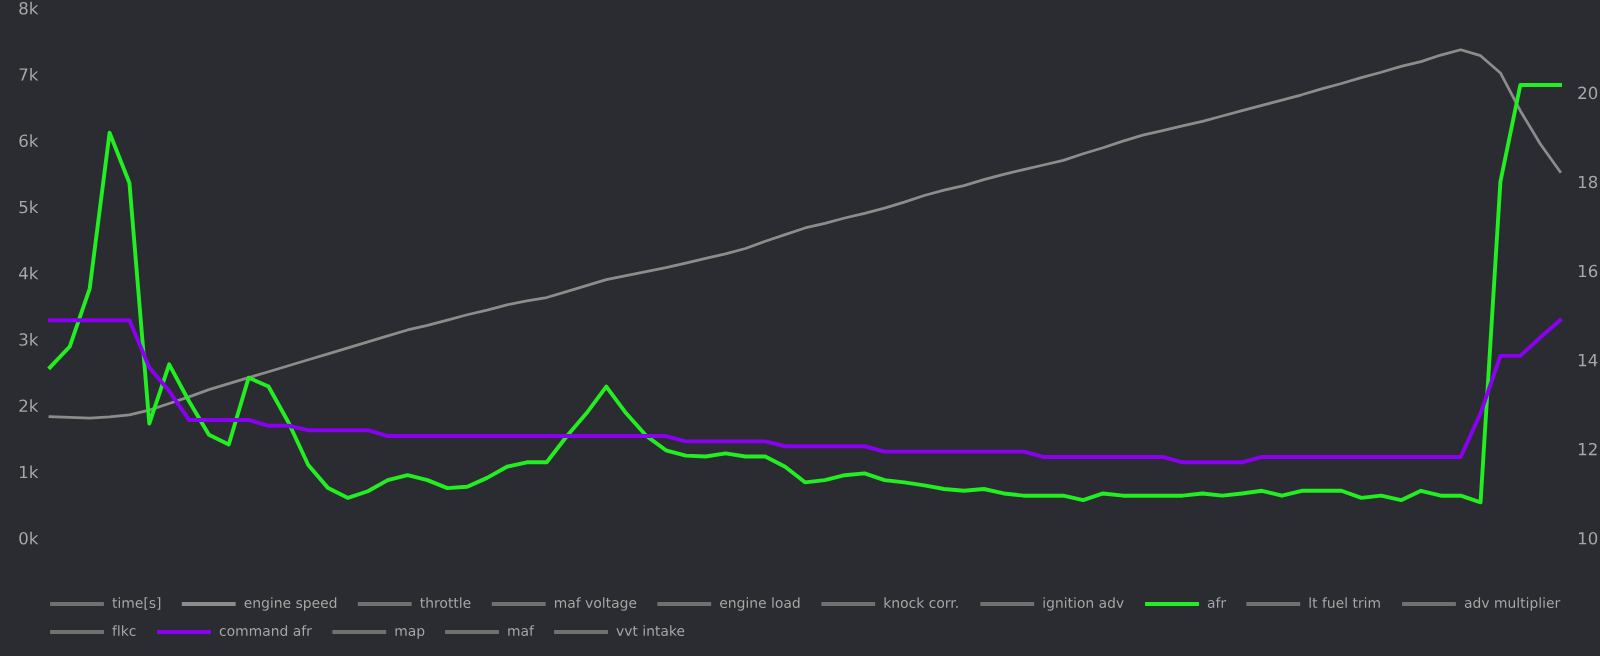  Describe the element at coordinates (29, 74) in the screenshot. I see `y-tick-label: 7k` at that location.